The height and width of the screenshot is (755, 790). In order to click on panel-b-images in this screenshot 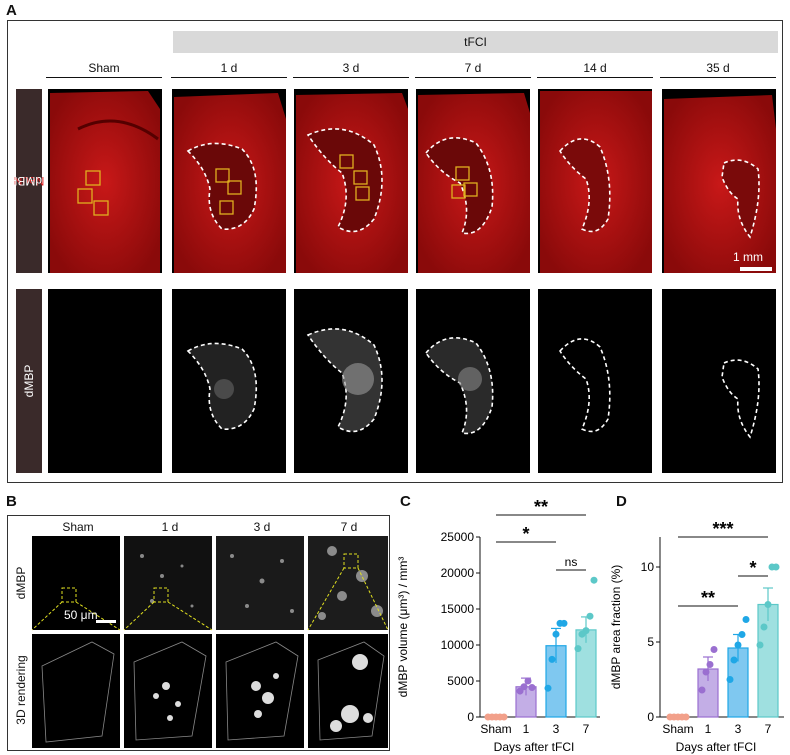, I will do `click(210, 642)`.